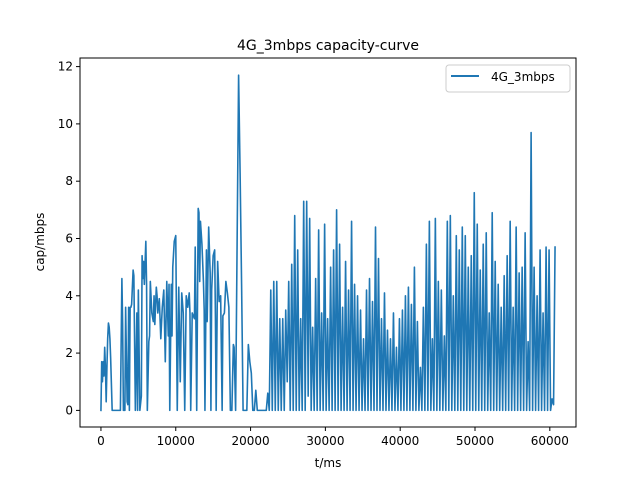  What do you see at coordinates (325, 441) in the screenshot?
I see `x-tick-label: 30000` at bounding box center [325, 441].